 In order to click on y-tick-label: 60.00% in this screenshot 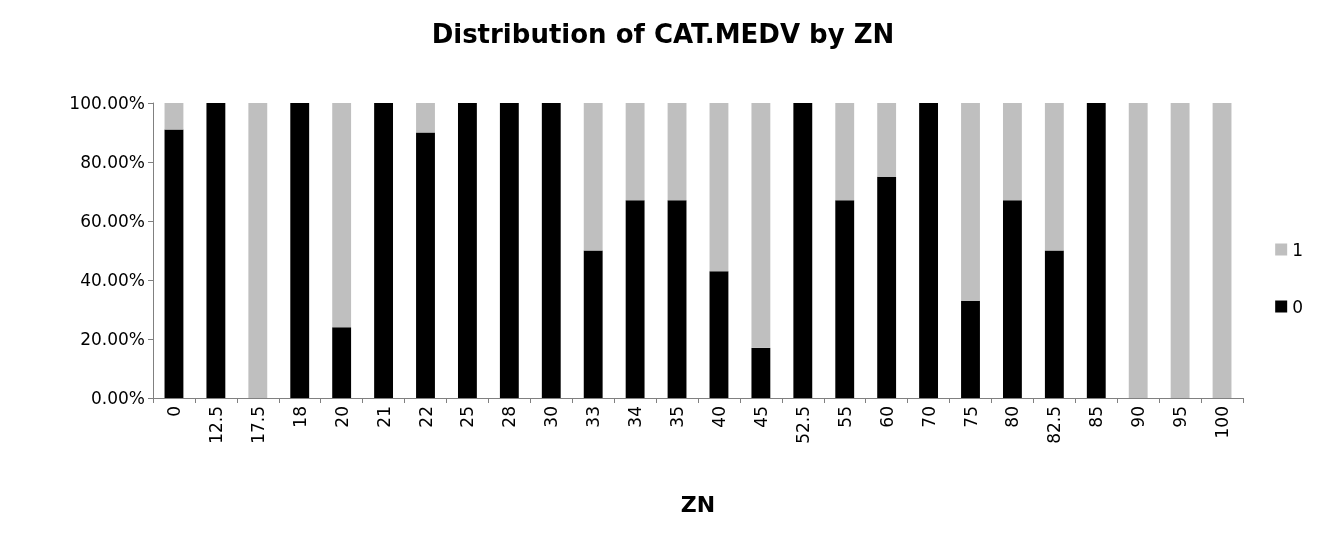, I will do `click(112, 221)`.